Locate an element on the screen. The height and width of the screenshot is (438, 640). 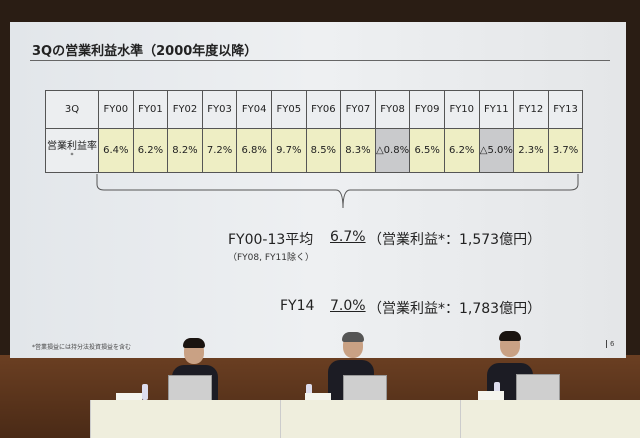
page-number: 6 is located at coordinates (610, 344).